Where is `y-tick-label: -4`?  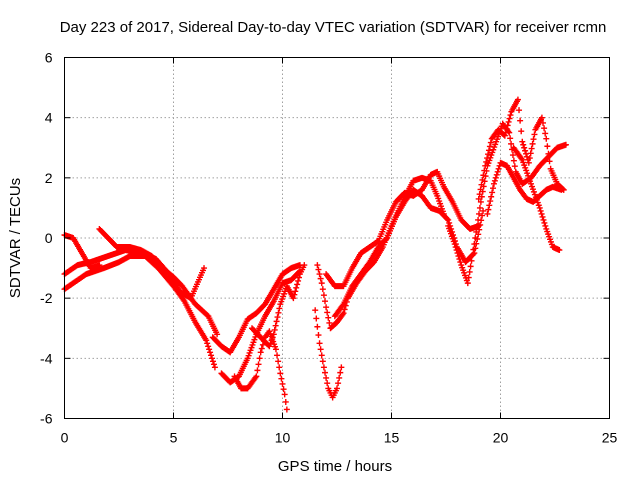 y-tick-label: -4 is located at coordinates (46, 358).